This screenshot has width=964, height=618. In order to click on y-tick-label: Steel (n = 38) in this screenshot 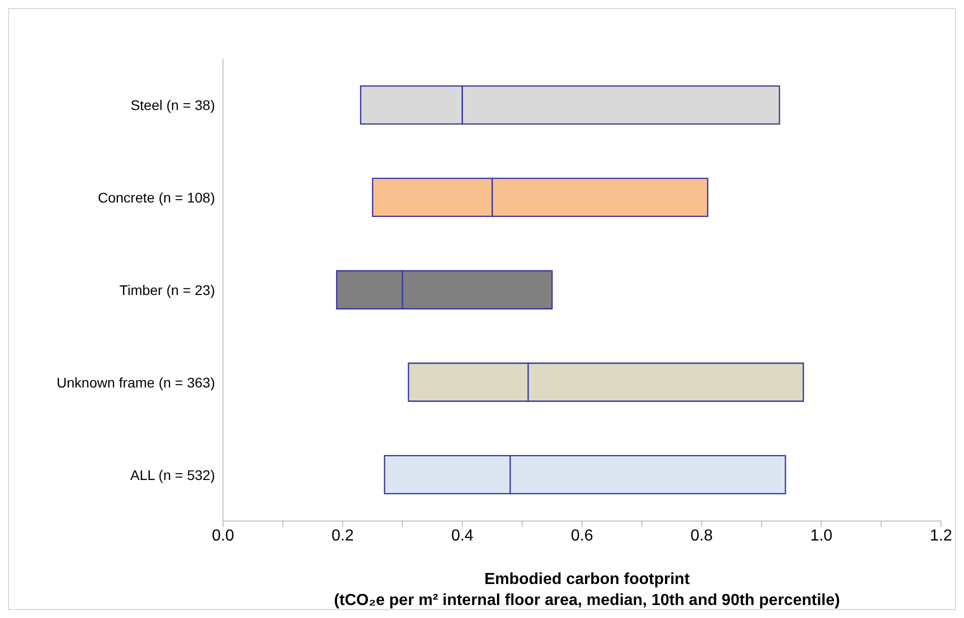, I will do `click(172, 105)`.